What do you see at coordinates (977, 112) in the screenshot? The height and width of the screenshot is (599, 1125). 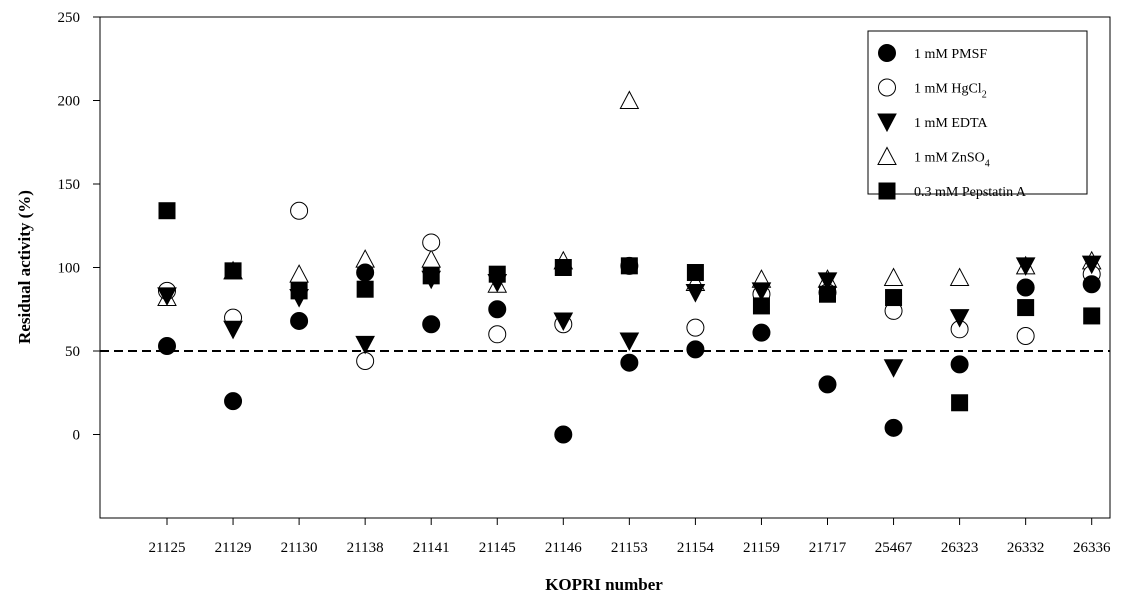 I see `legend-box` at bounding box center [977, 112].